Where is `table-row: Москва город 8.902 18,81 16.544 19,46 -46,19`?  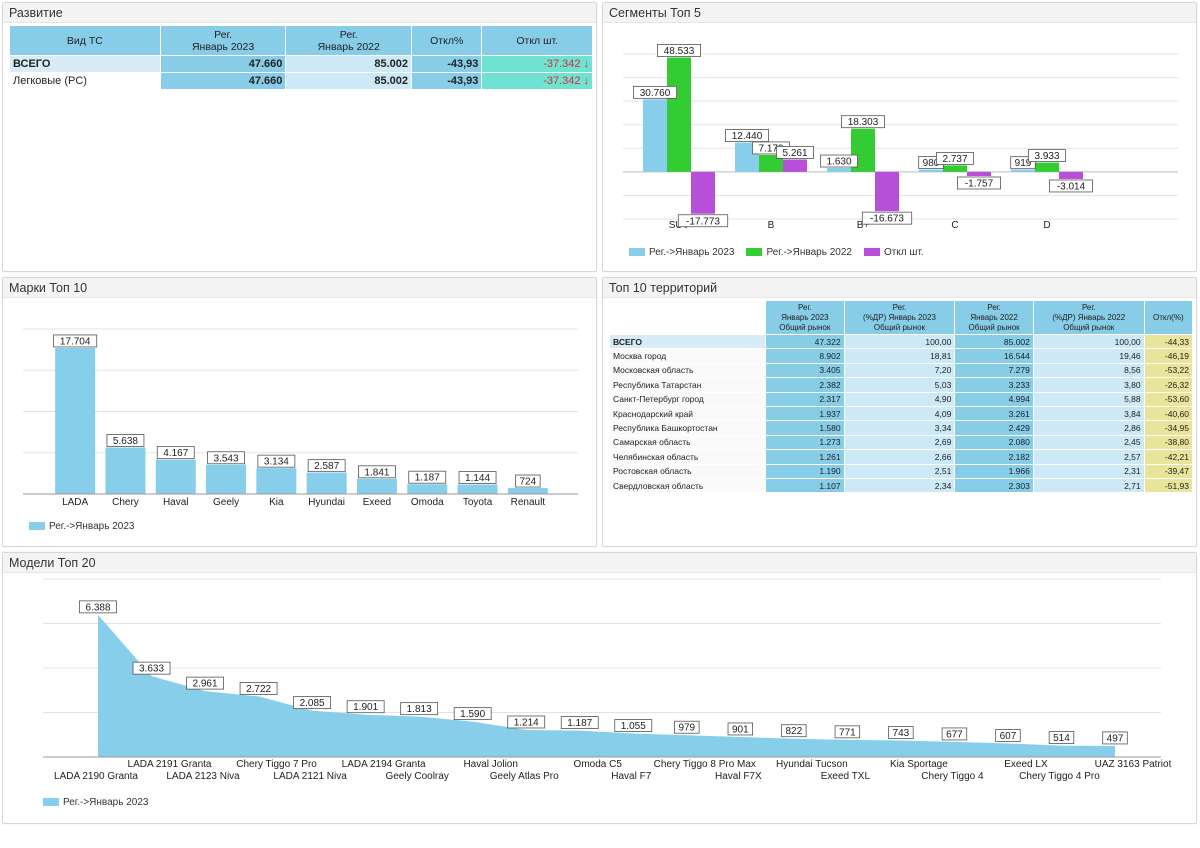
table-row: Москва город 8.902 18,81 16.544 19,46 -46,19 is located at coordinates (901, 356).